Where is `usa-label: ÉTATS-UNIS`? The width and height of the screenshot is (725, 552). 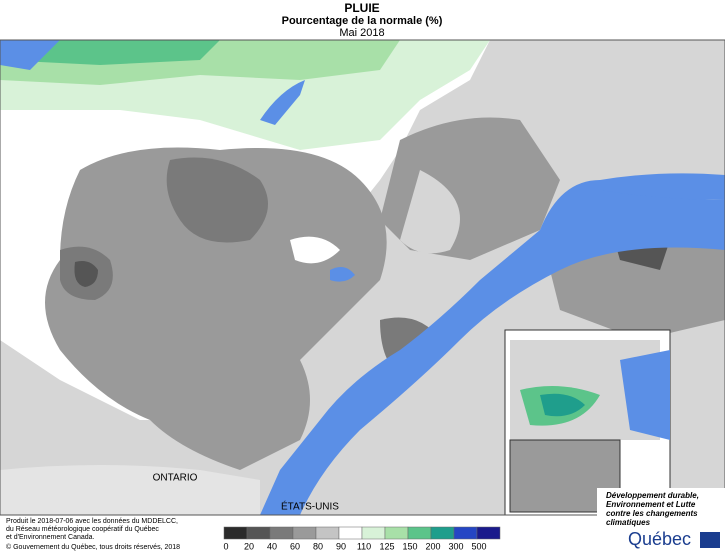 usa-label: ÉTATS-UNIS is located at coordinates (310, 506).